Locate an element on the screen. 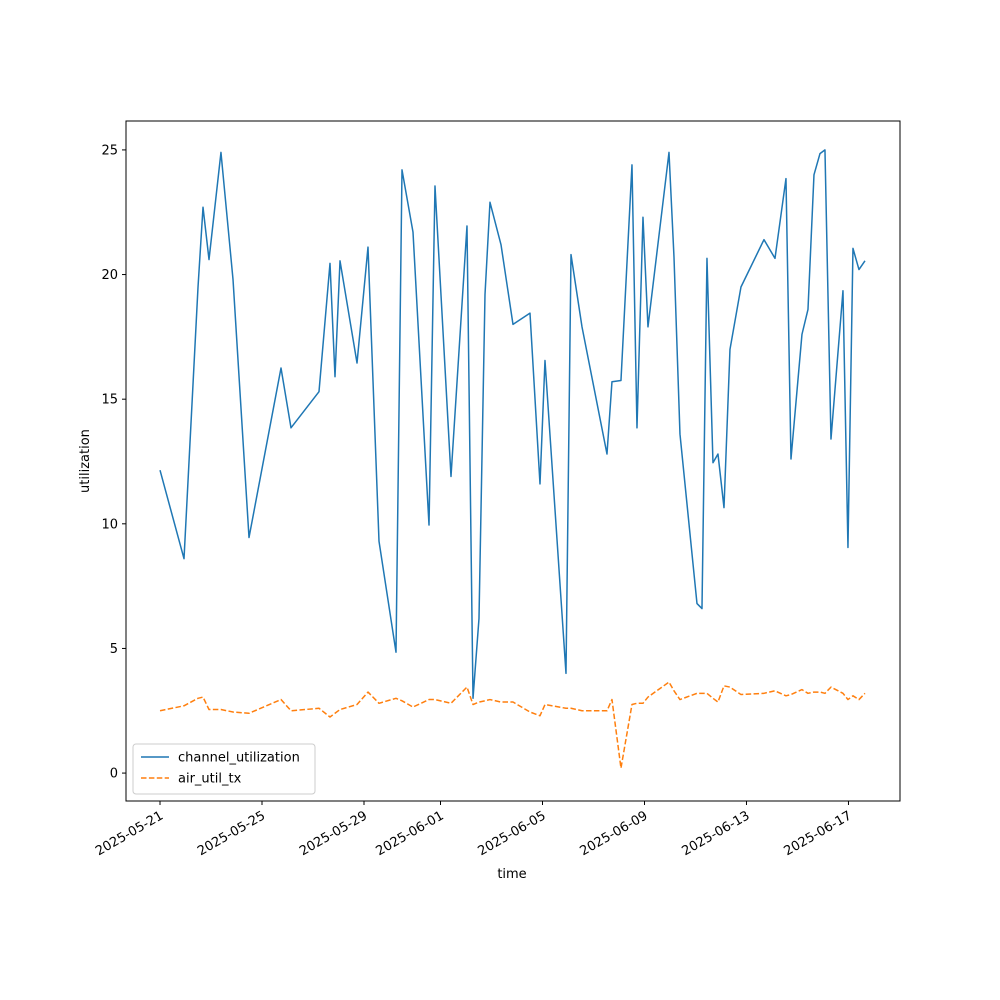 The image size is (1000, 1000). y-tick-label: 25 is located at coordinates (109, 150).